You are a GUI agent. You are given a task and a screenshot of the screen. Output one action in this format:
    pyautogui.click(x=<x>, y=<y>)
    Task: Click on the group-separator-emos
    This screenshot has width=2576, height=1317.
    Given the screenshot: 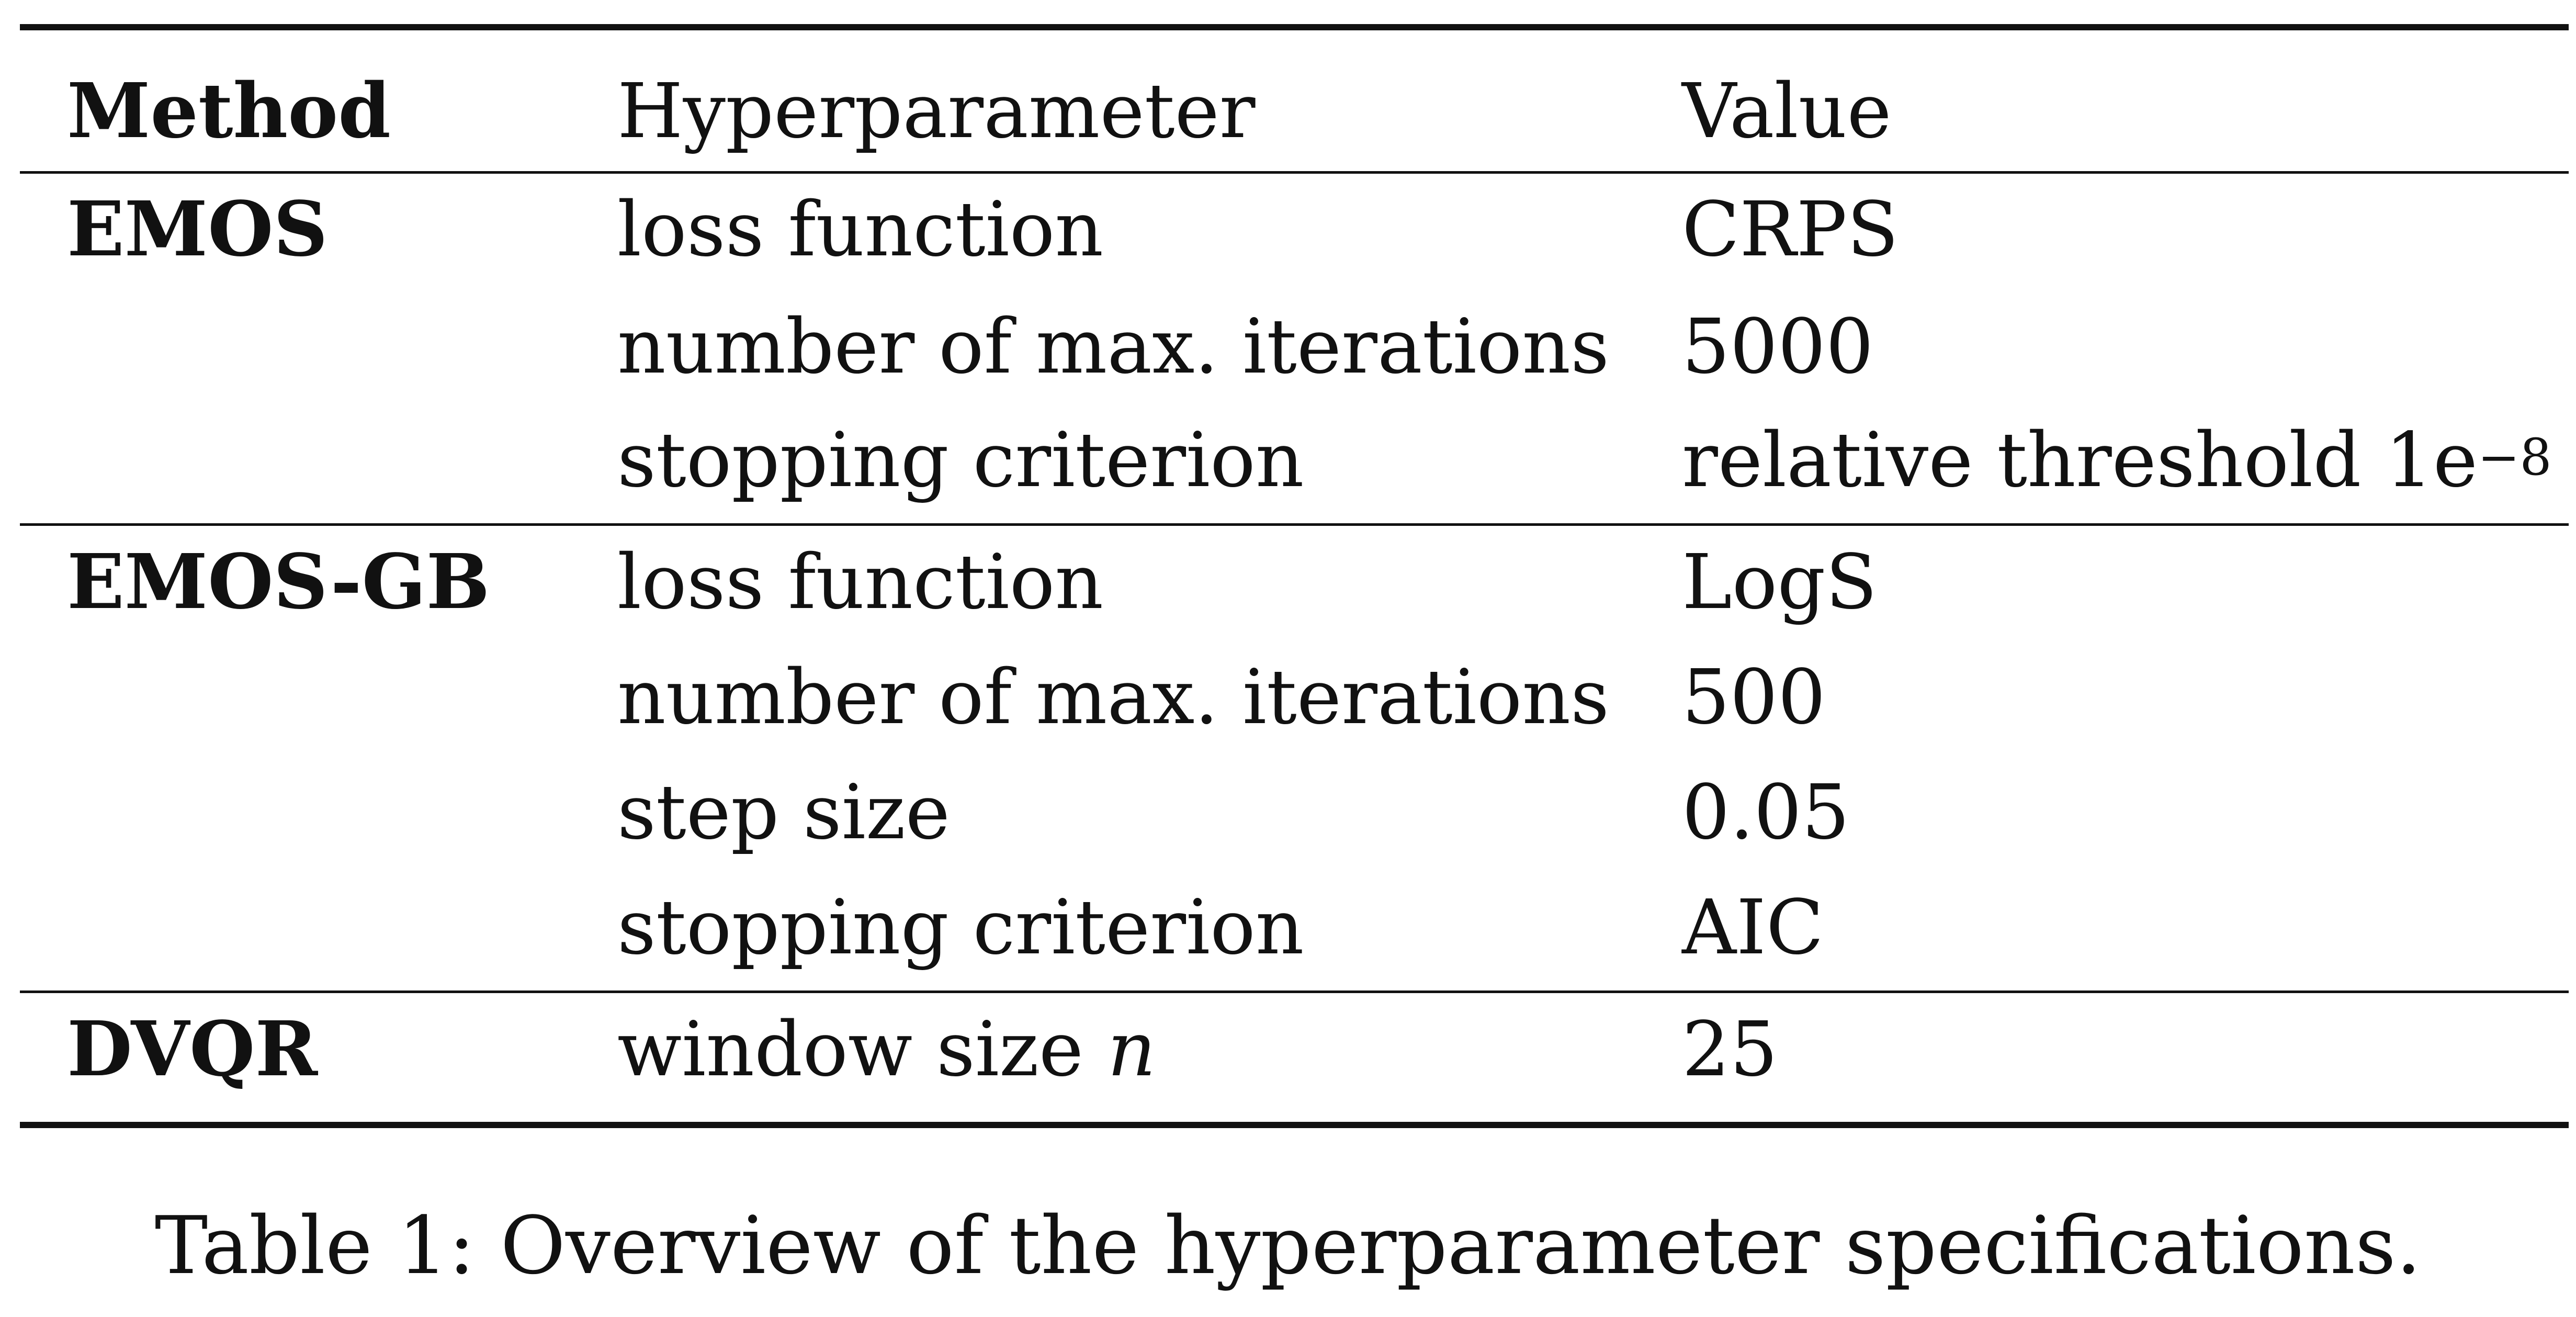 What is the action you would take?
    pyautogui.click(x=1295, y=524)
    